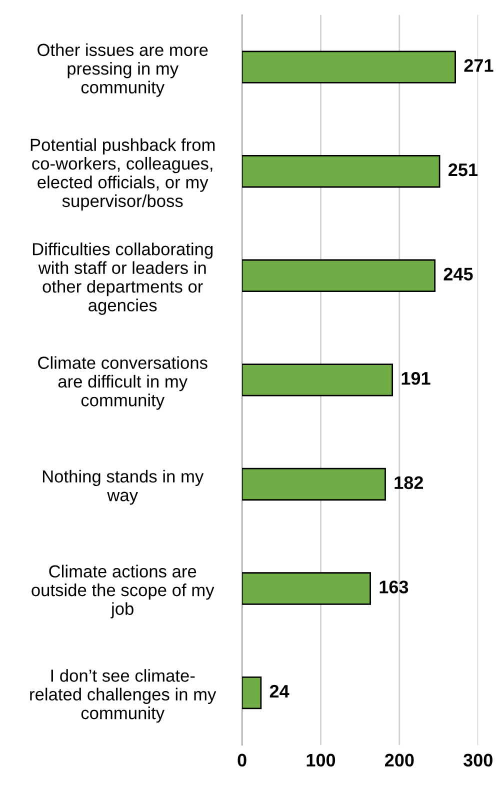 The width and height of the screenshot is (497, 785). I want to click on y-tick-label: Climate conversations are difficult in my community, so click(123, 383).